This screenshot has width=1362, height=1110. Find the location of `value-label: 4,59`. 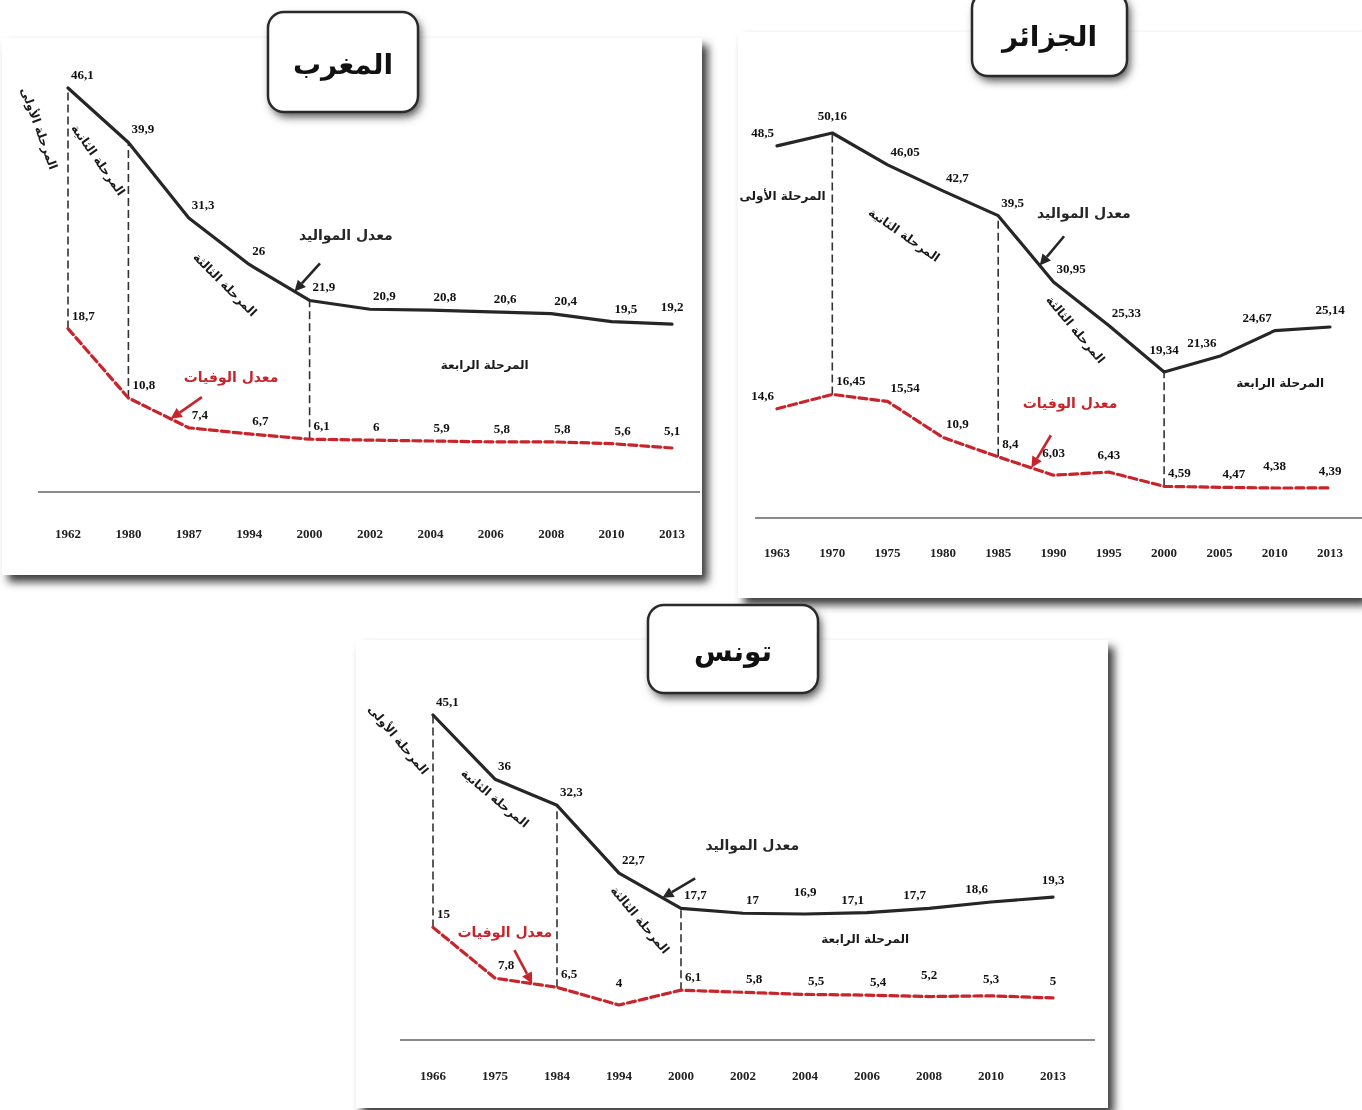

value-label: 4,59 is located at coordinates (1179, 473).